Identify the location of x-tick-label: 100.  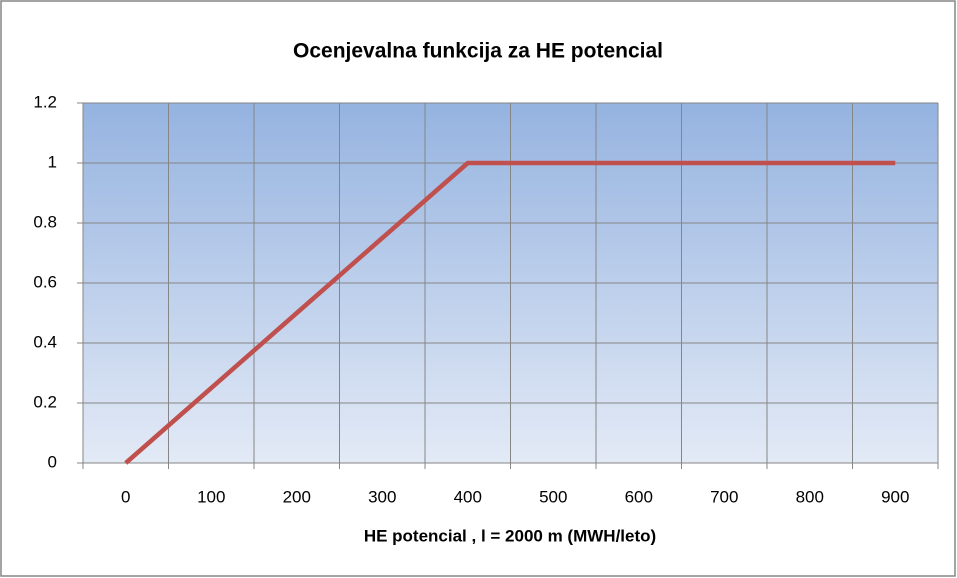
(211, 496).